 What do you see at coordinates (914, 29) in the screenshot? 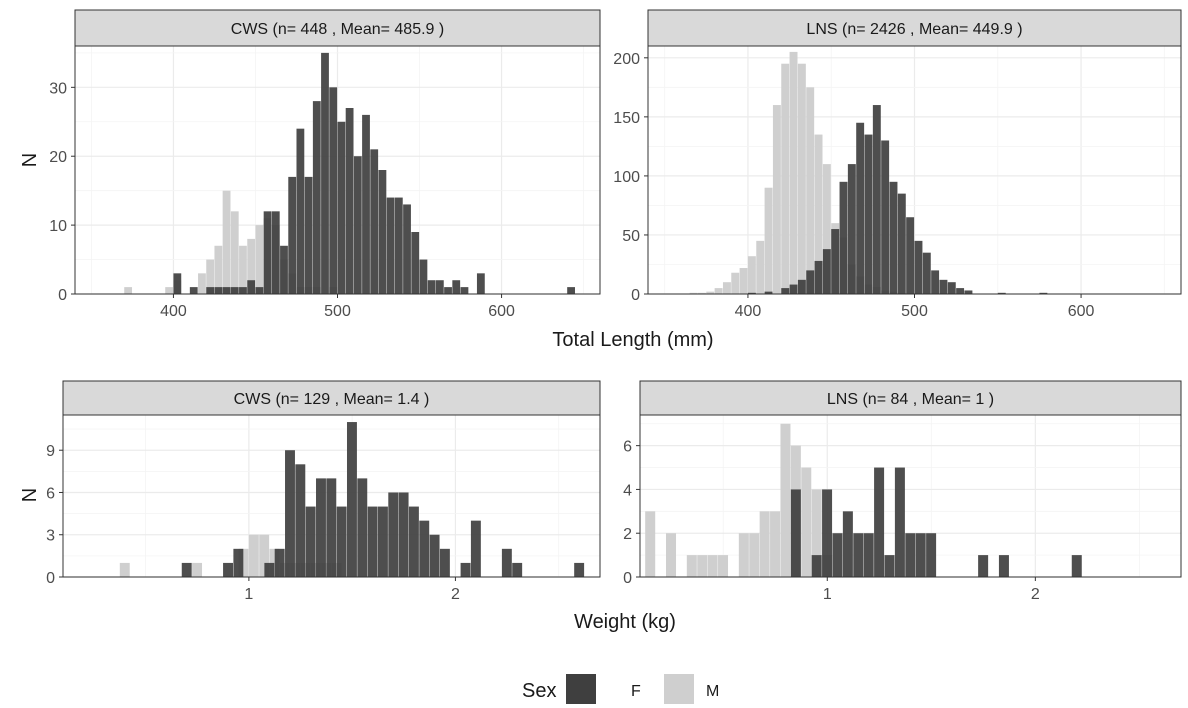
I see `strip-label-length-lns: LNS (n= 2426 , Mean= 449.9 )` at bounding box center [914, 29].